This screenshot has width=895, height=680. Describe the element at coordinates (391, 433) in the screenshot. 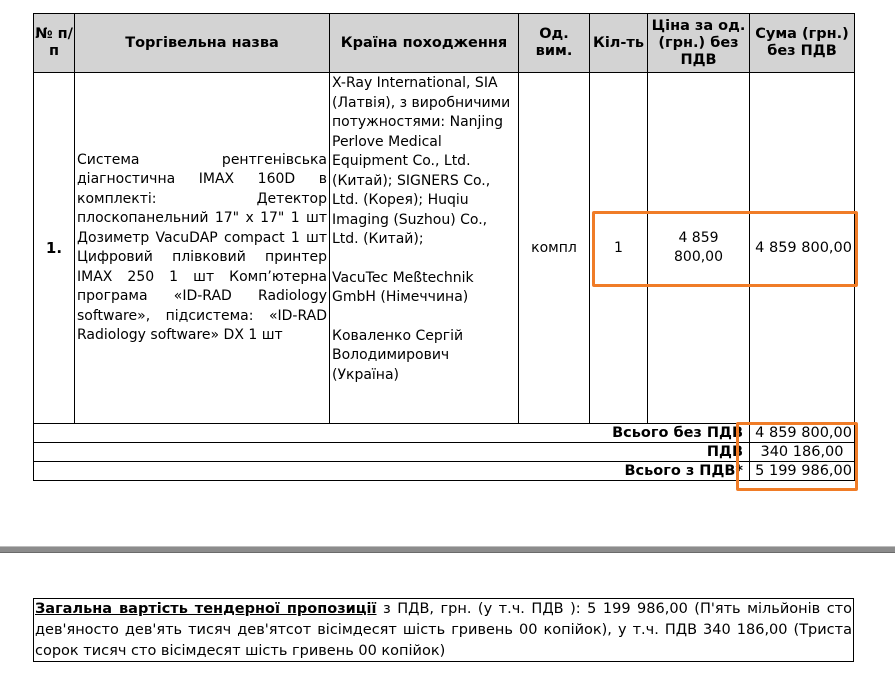

I see `total-without-vat-label: Всього без ПДВ` at that location.